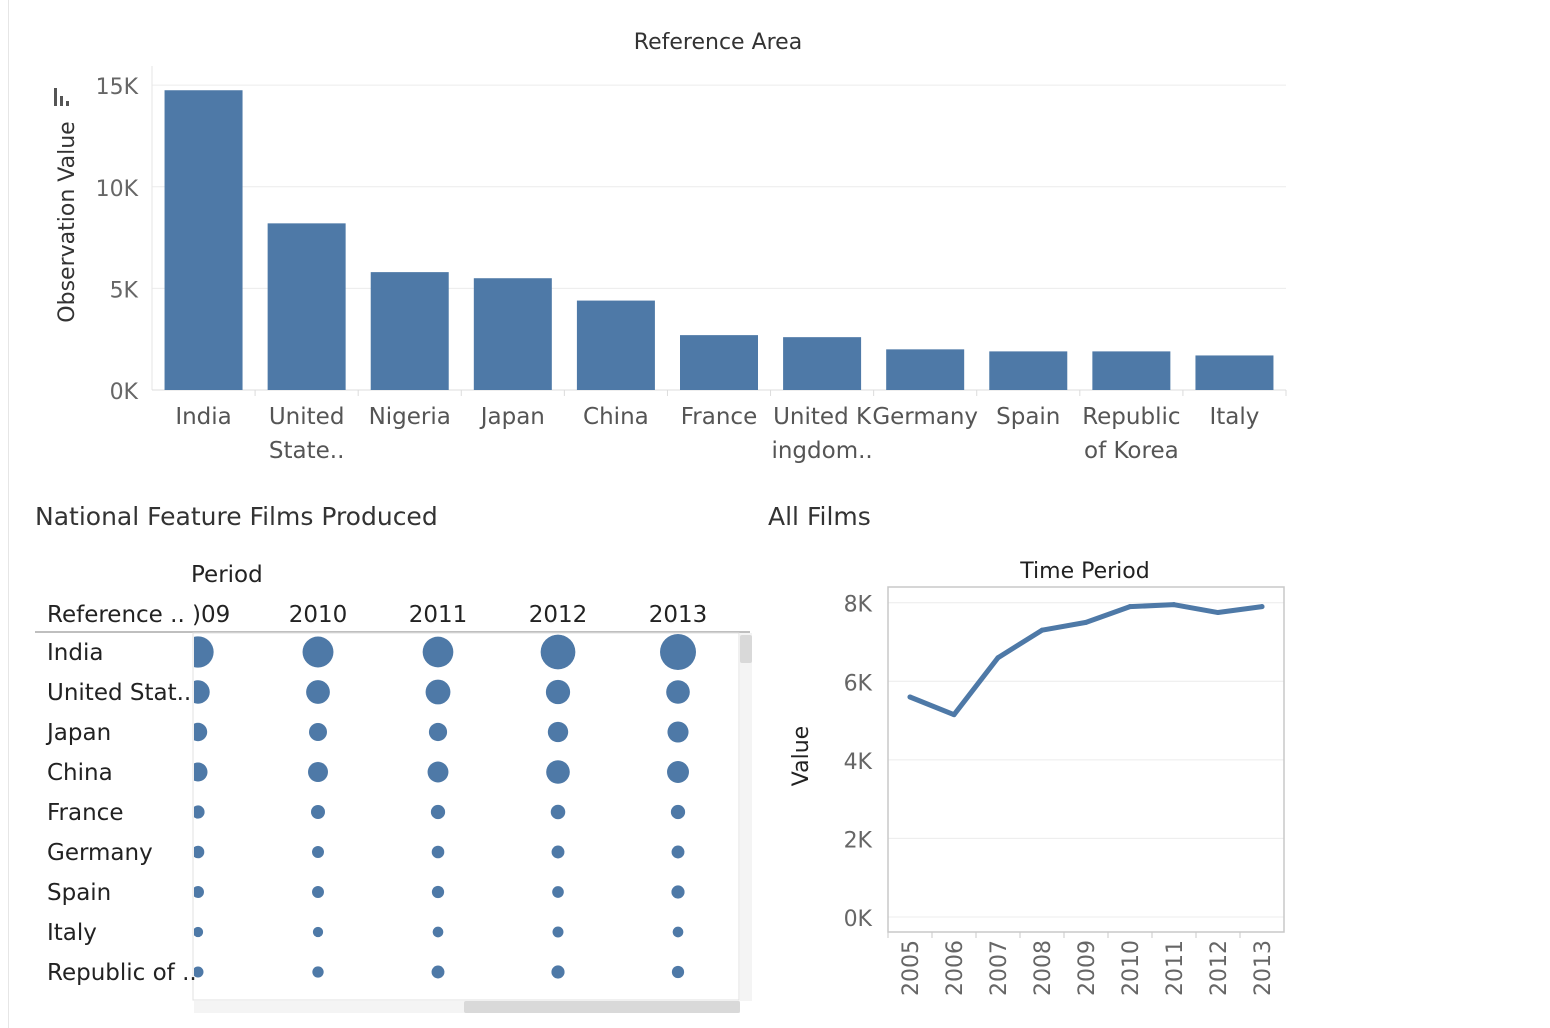  I want to click on line-y-axis-label: Value, so click(801, 756).